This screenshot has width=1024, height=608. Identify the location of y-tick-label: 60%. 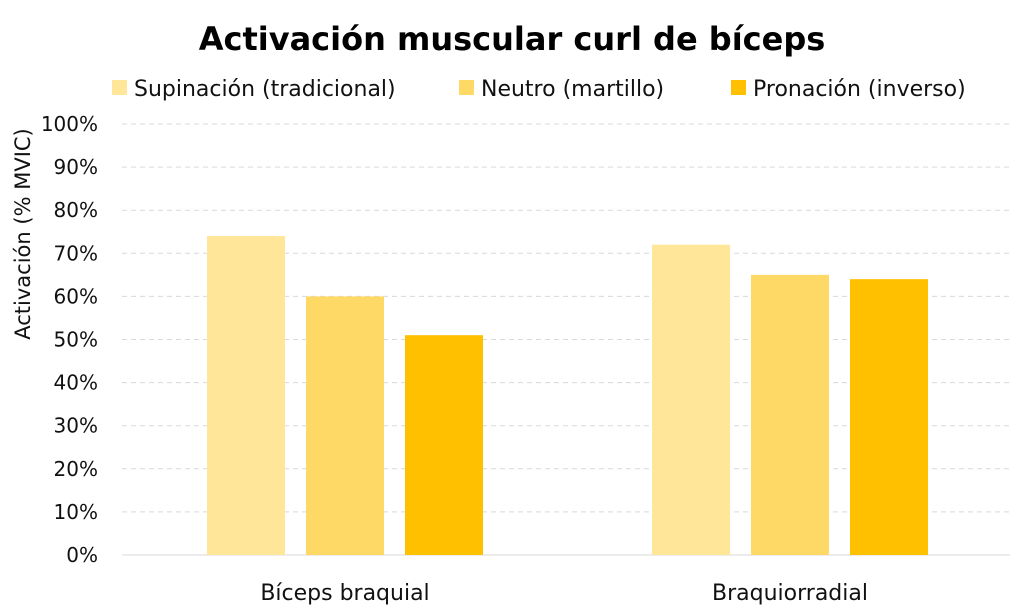
(76, 296).